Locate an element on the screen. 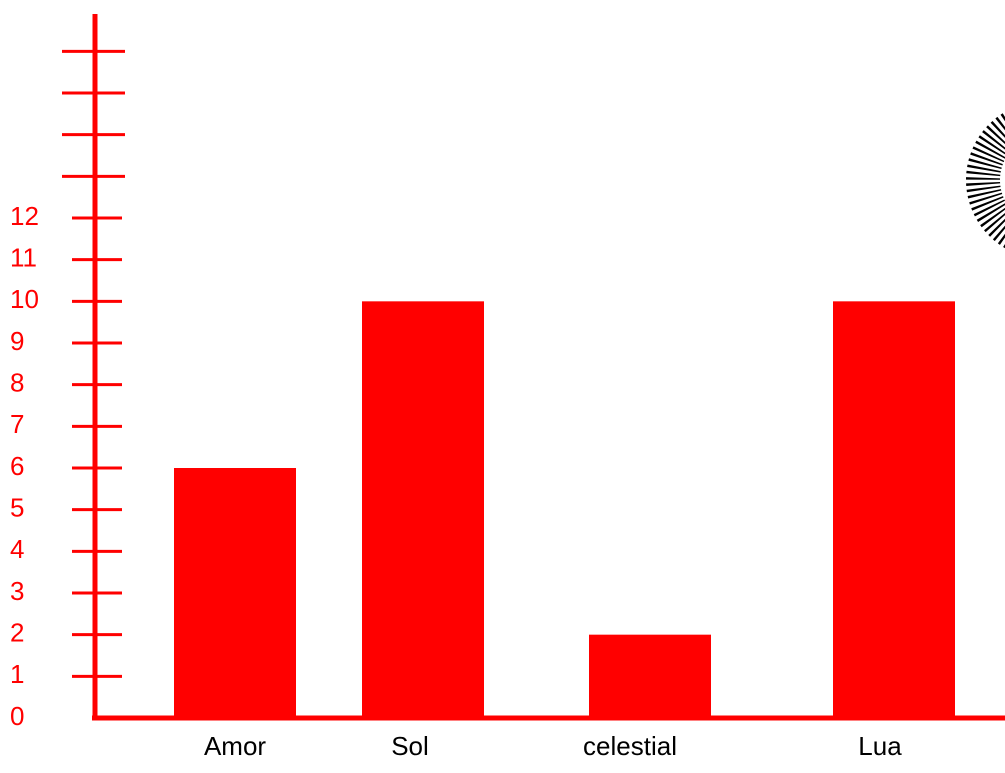 This screenshot has width=1005, height=773. y-tick-label: 12 is located at coordinates (24, 216).